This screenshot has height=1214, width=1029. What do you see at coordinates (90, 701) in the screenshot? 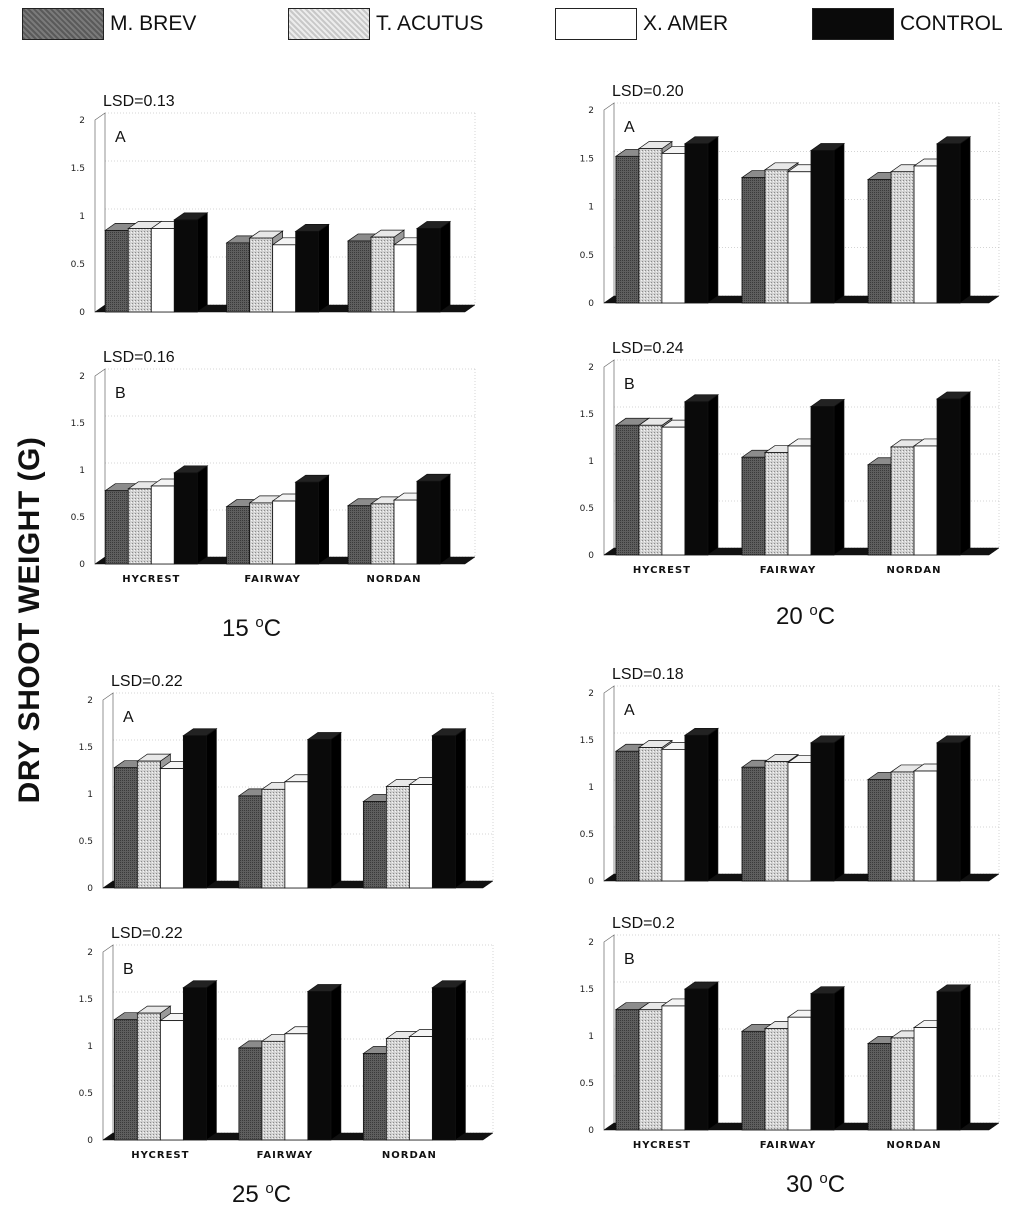
I see `y-tick-label: 2` at bounding box center [90, 701].